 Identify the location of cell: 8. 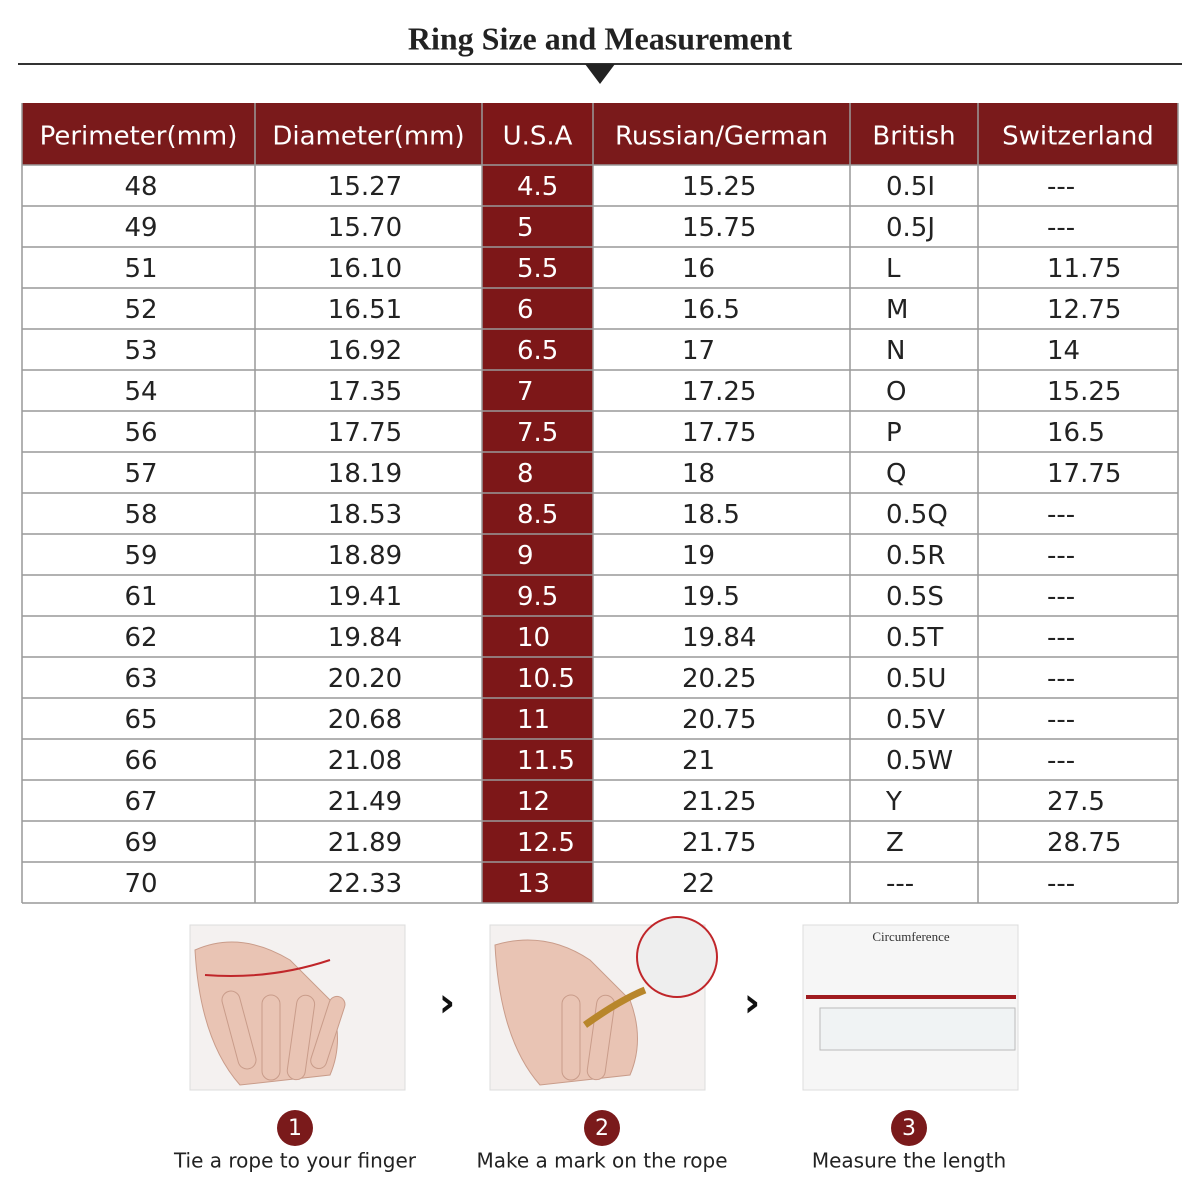
(525, 474).